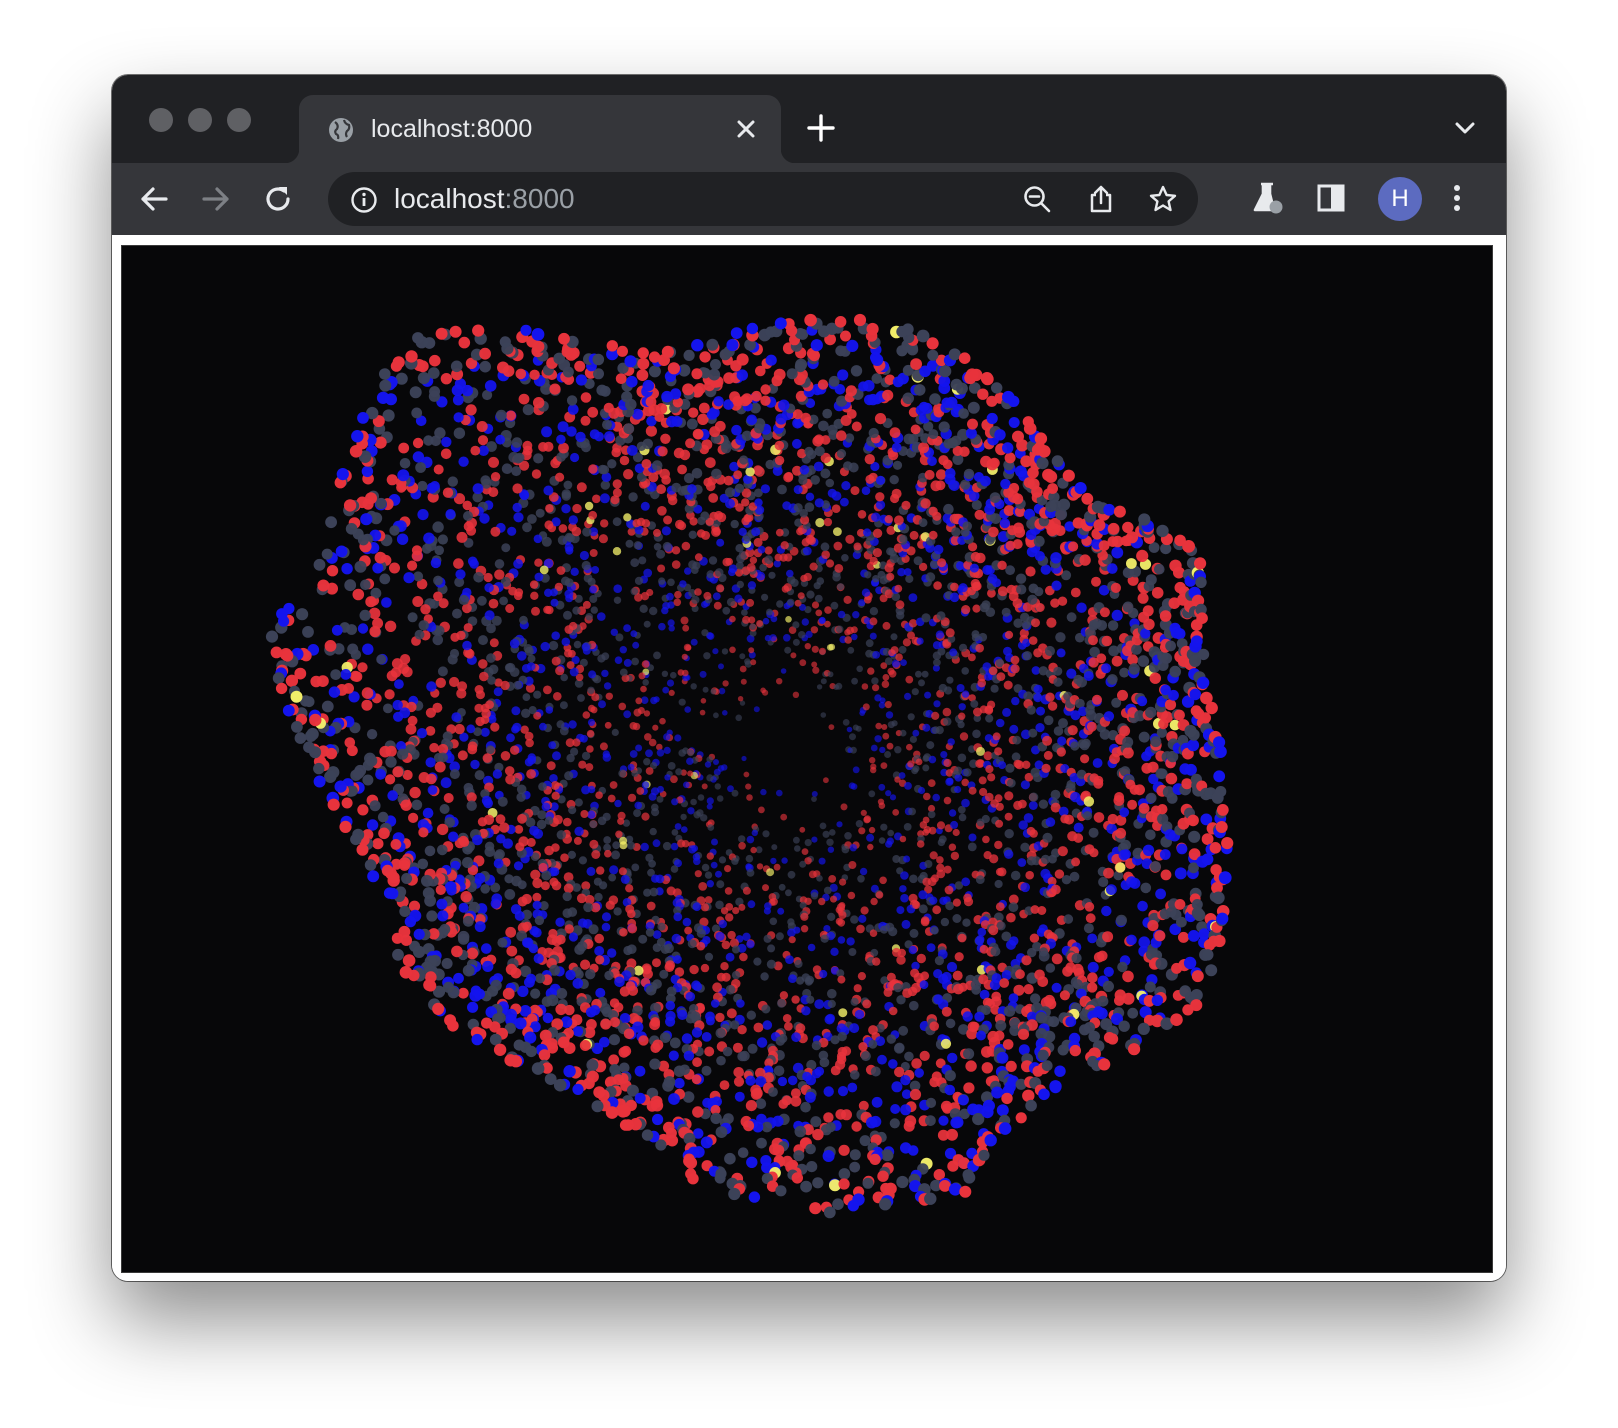 This screenshot has height=1428, width=1618. I want to click on zoom-out-icon, so click(1037, 199).